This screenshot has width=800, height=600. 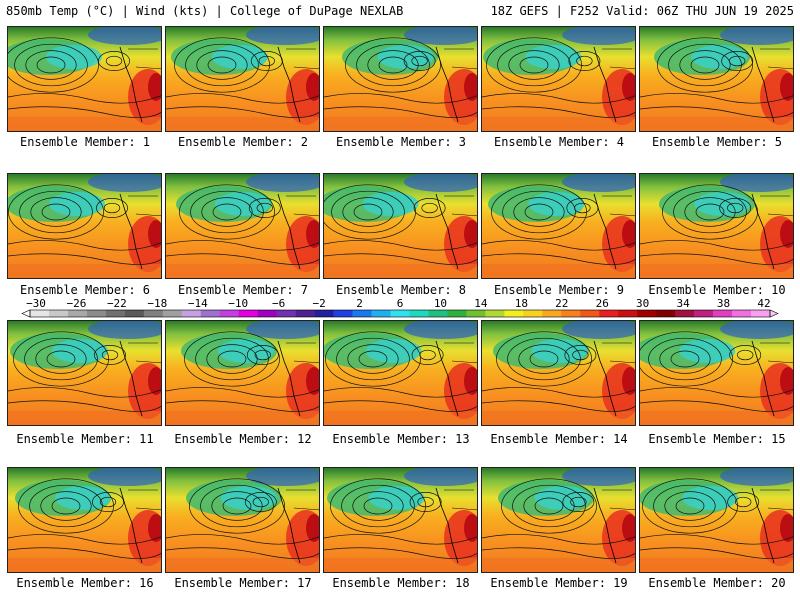 I want to click on ensemble-member-label: Ensemble Member: 12, so click(x=243, y=439).